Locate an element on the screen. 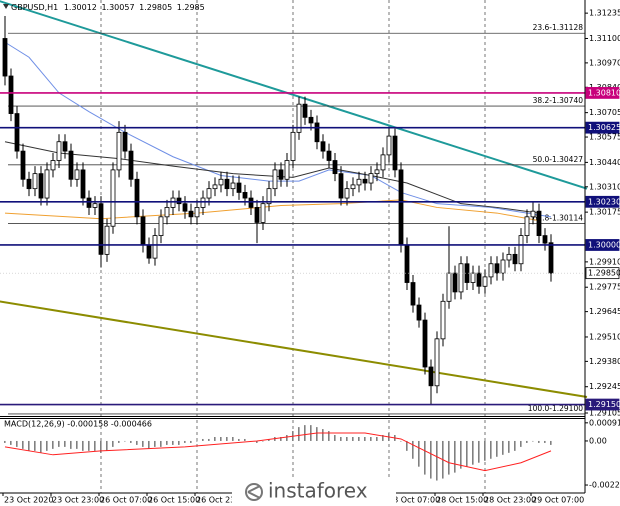 The width and height of the screenshot is (620, 506). level-label: 1.29150 is located at coordinates (604, 404).